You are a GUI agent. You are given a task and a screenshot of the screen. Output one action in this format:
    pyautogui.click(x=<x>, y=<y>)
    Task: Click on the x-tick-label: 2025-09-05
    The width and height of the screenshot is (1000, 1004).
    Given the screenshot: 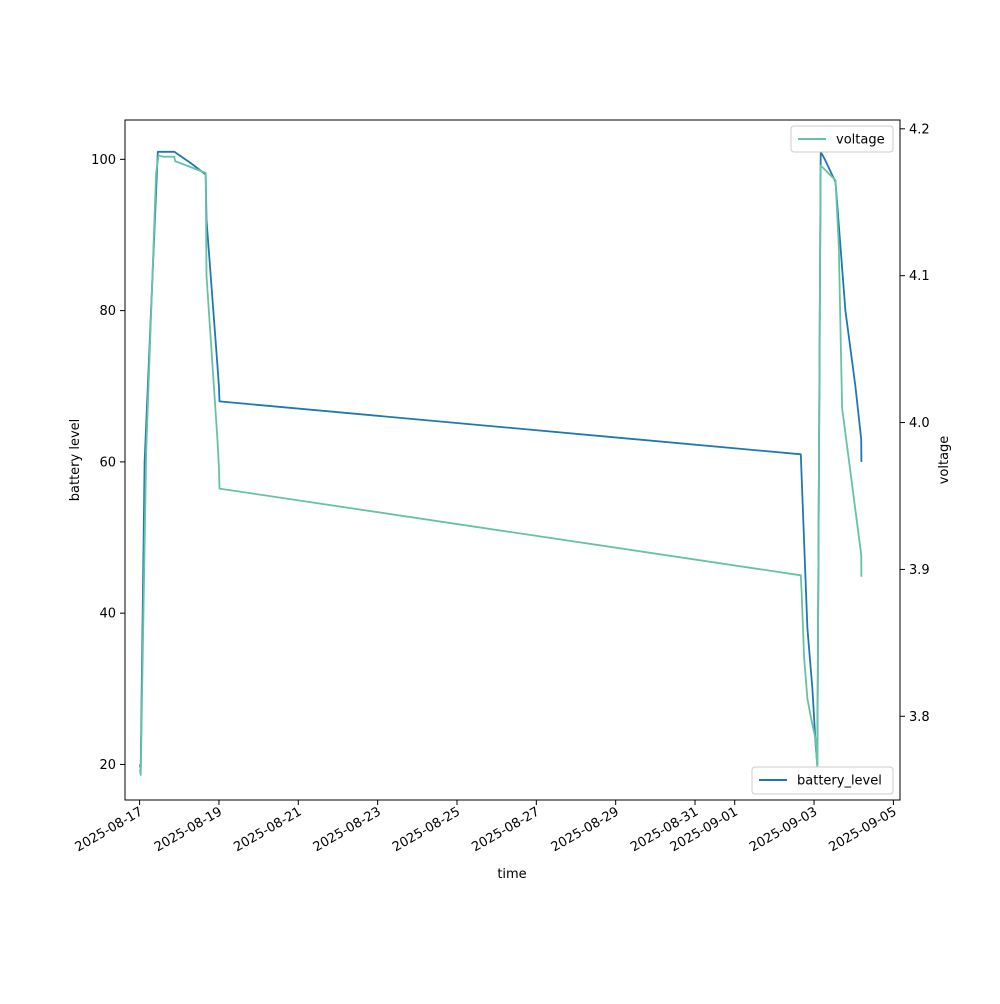 What is the action you would take?
    pyautogui.click(x=862, y=829)
    